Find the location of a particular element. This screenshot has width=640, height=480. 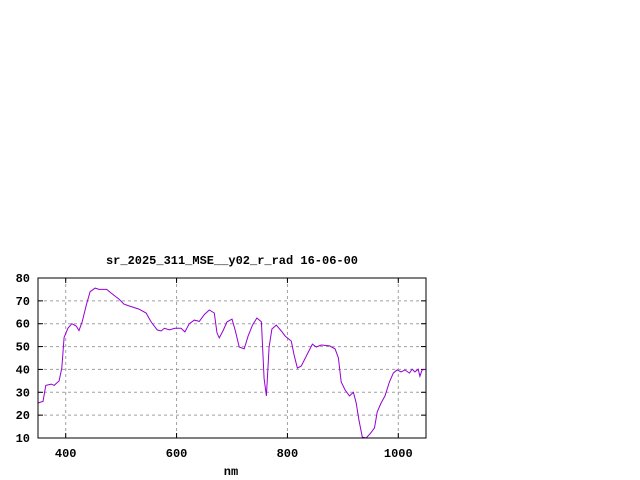

y-tick-label: 40 is located at coordinates (23, 370).